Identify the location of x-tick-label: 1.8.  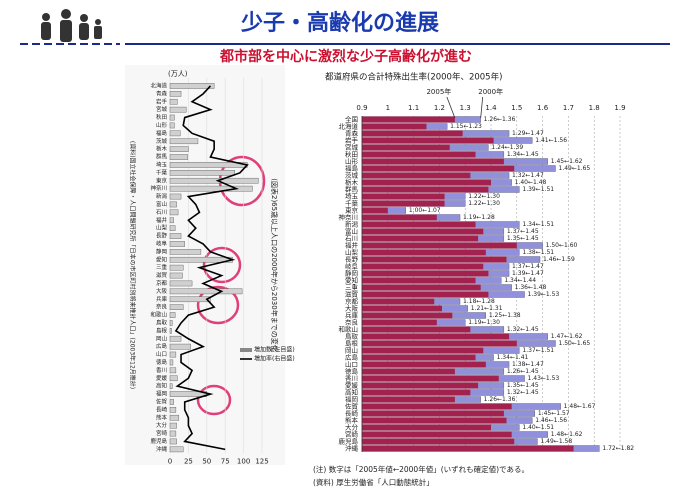
(594, 108).